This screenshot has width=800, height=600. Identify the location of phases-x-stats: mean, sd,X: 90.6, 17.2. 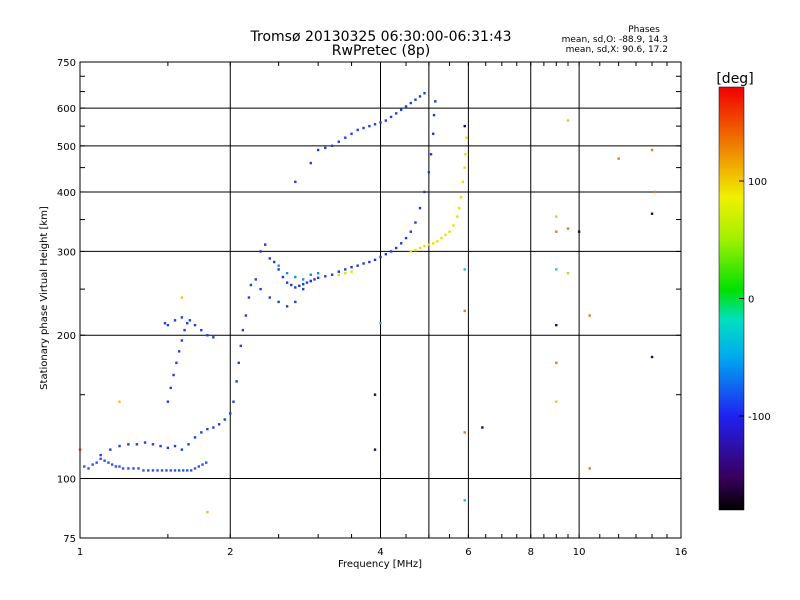
(617, 50).